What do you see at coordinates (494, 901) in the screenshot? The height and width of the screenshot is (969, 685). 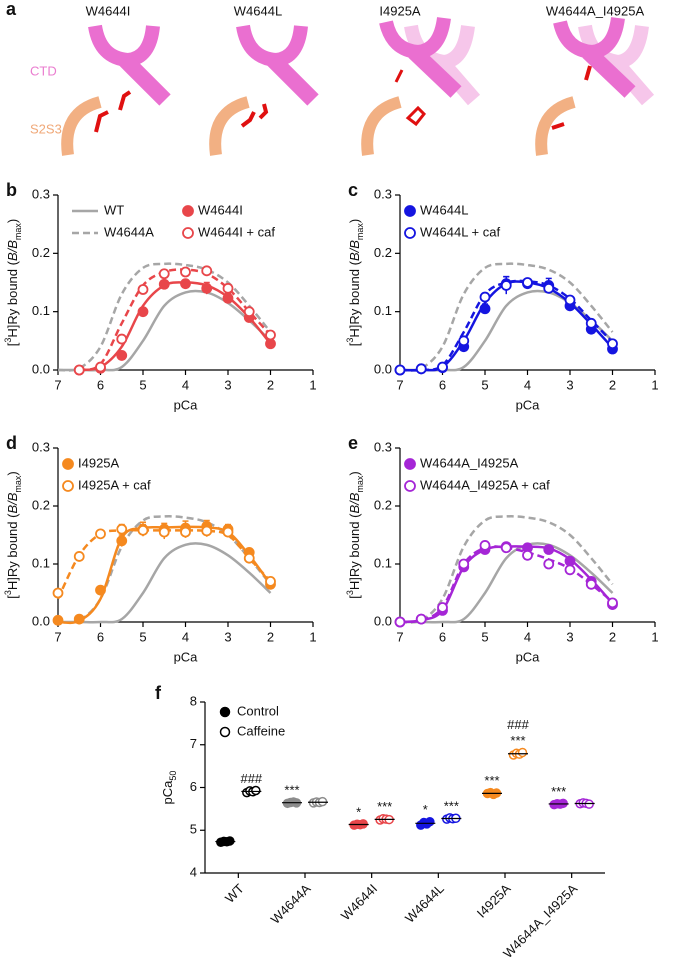 I see `x-tick-label: I4925A` at bounding box center [494, 901].